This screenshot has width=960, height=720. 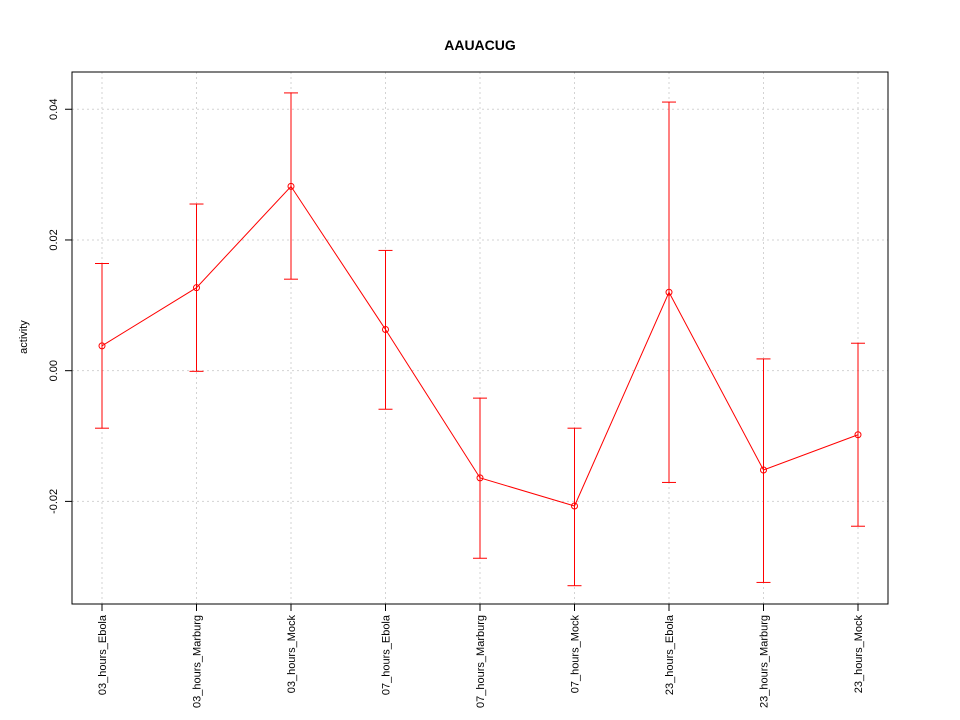 What do you see at coordinates (859, 654) in the screenshot?
I see `x-tick-label: 23_hours_Mock` at bounding box center [859, 654].